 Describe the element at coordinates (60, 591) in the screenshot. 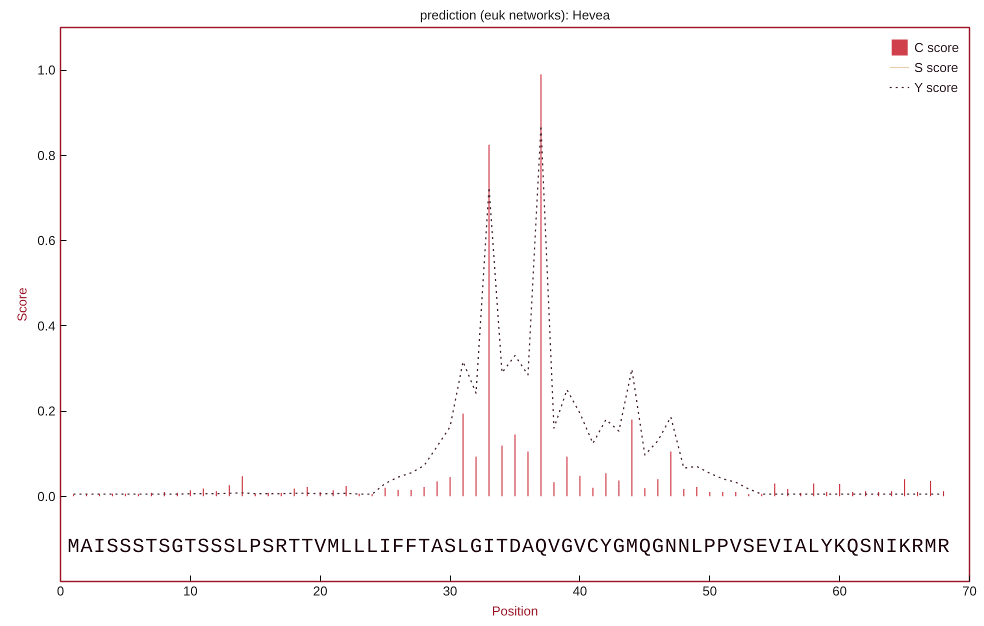

I see `x-tick-label: 0` at that location.